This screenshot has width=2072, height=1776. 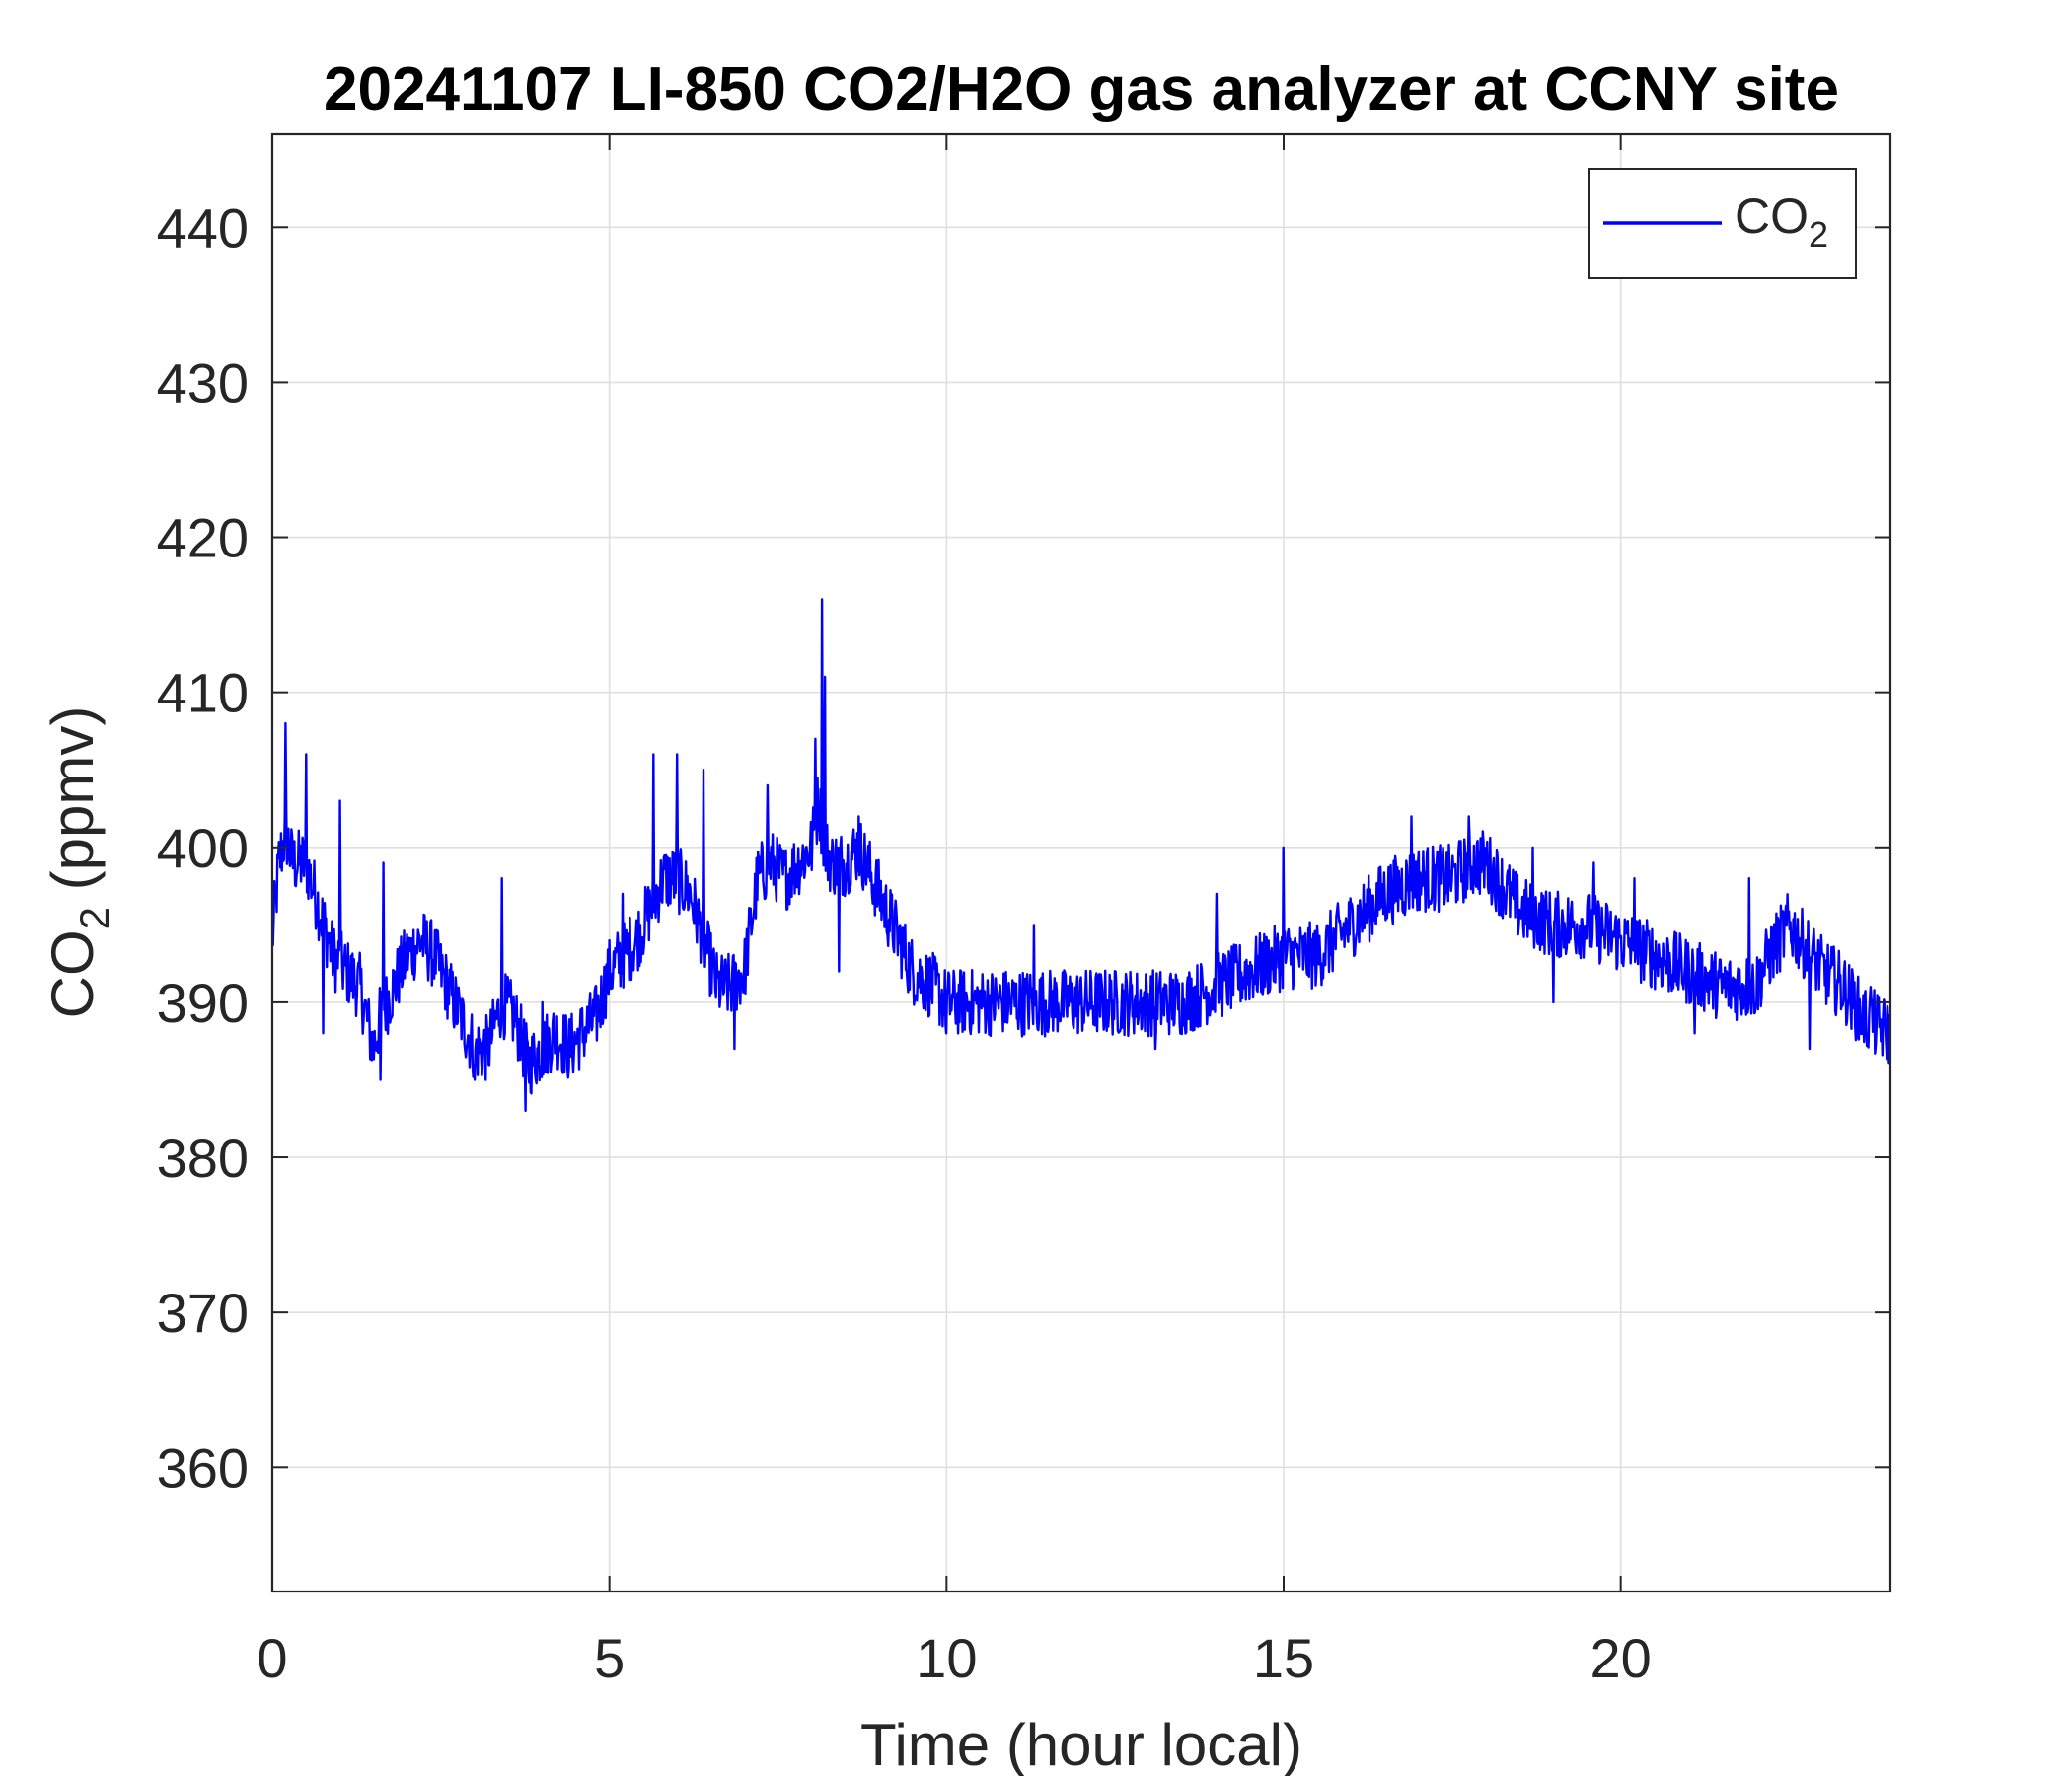 I want to click on y-tick-label: 360, so click(x=203, y=1468).